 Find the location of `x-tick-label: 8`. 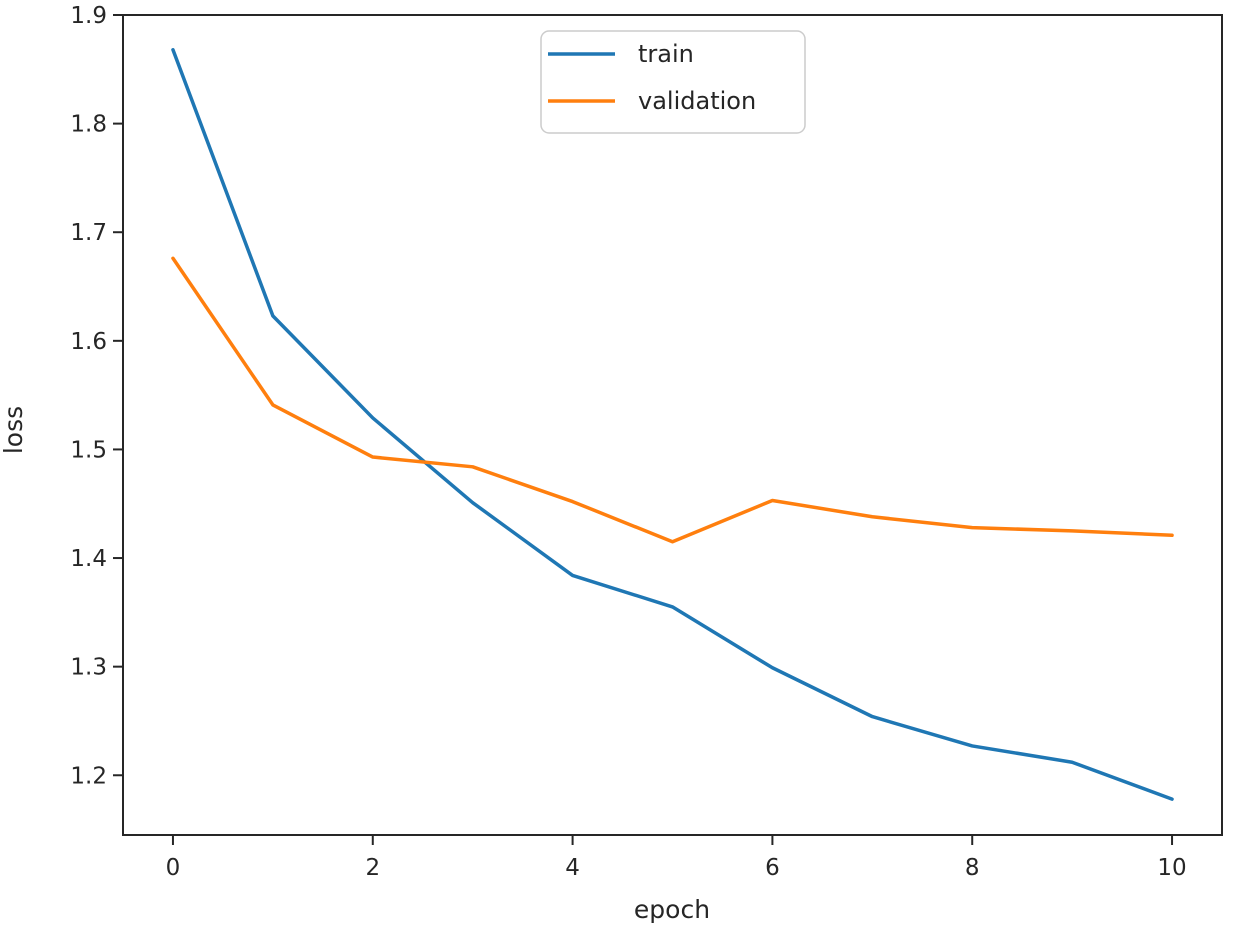

x-tick-label: 8 is located at coordinates (972, 868).